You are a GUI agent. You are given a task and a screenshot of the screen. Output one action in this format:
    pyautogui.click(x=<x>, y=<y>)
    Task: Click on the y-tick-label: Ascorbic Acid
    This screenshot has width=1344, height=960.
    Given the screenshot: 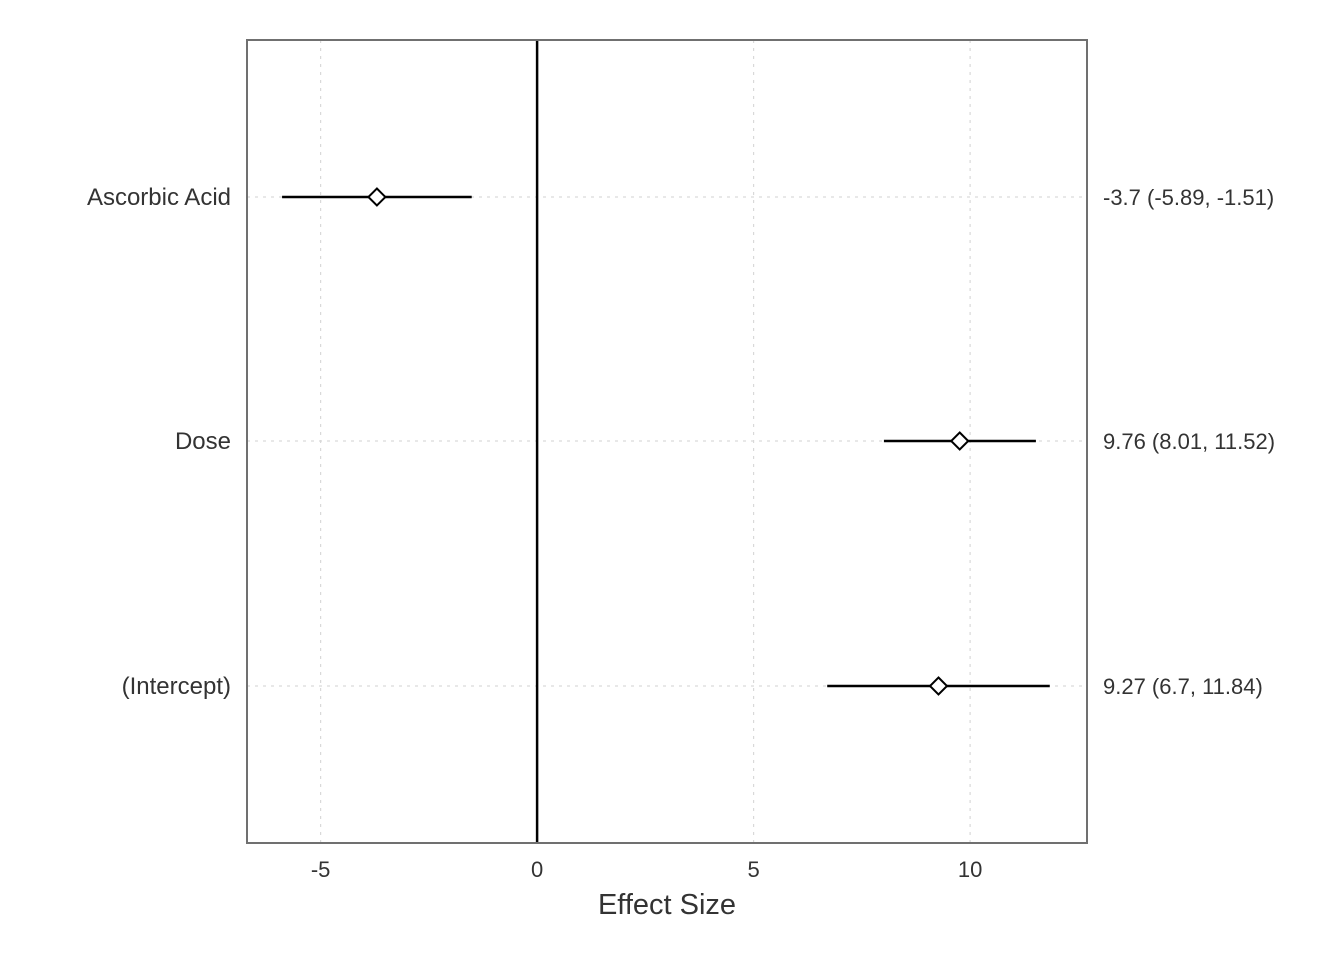 What is the action you would take?
    pyautogui.click(x=159, y=197)
    